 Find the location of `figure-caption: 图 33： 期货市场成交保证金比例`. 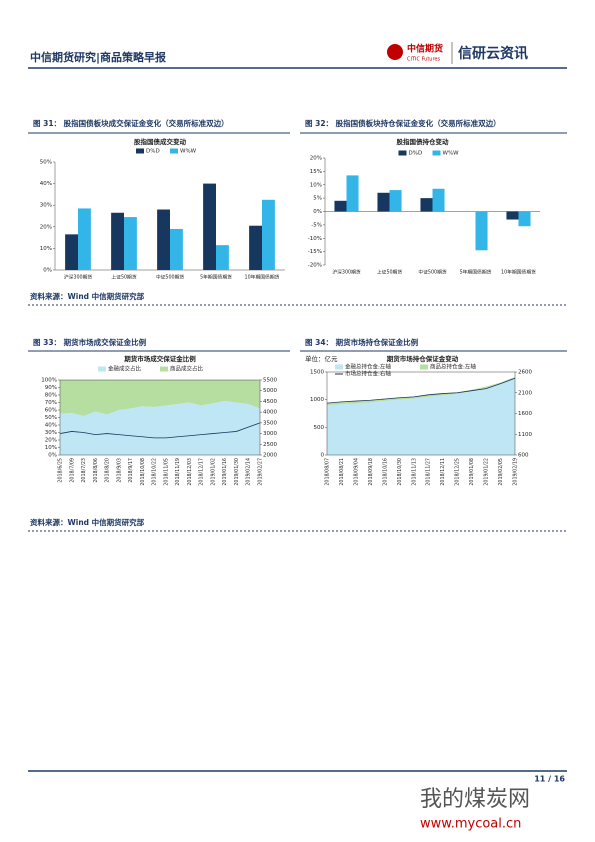

figure-caption: 图 33： 期货市场成交保证金比例 is located at coordinates (90, 342).